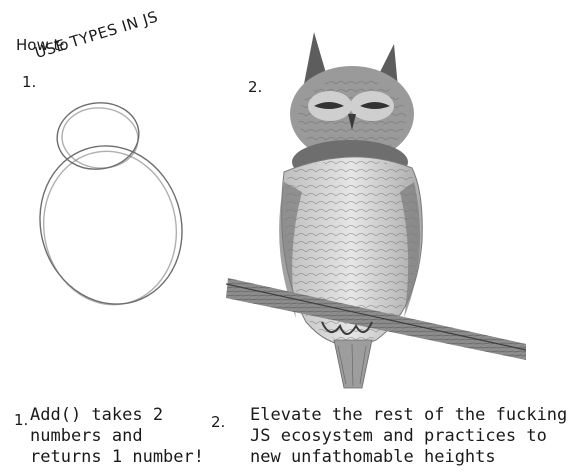 The width and height of the screenshot is (584, 476). What do you see at coordinates (347, 328) in the screenshot?
I see `owl-talons` at bounding box center [347, 328].